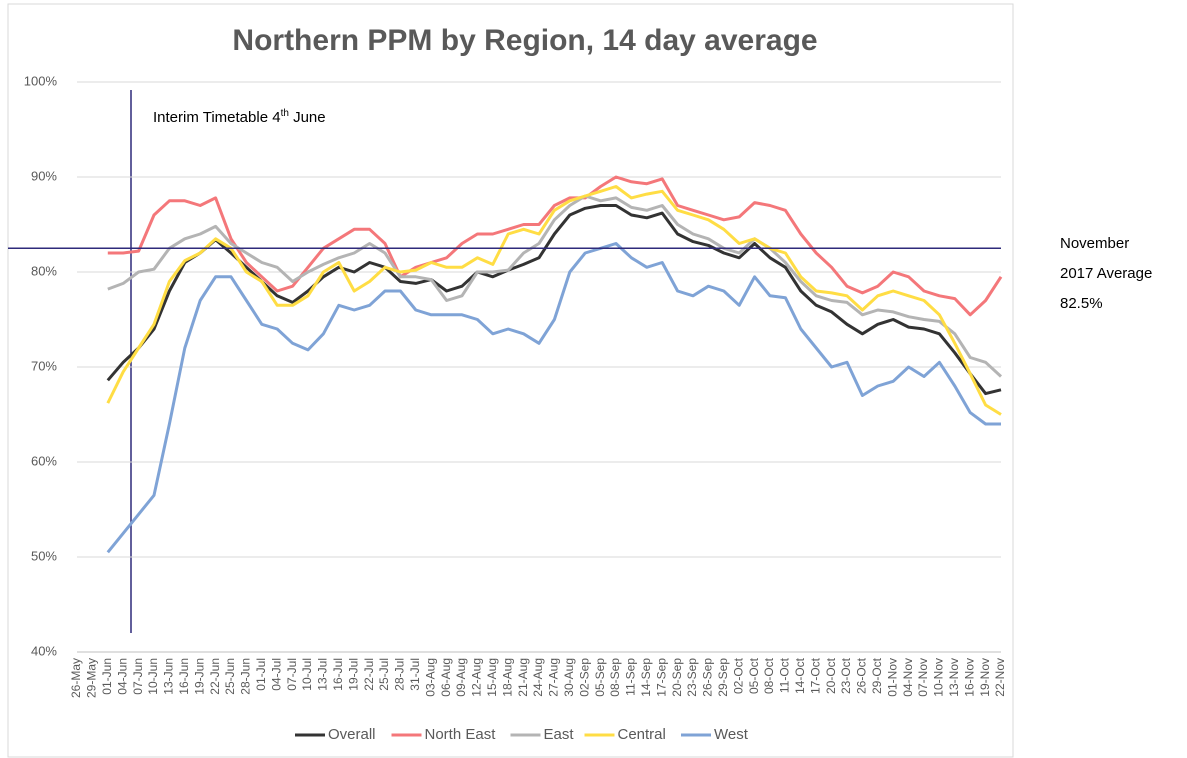 The width and height of the screenshot is (1187, 758). I want to click on y-tick-label: 40%, so click(44, 650).